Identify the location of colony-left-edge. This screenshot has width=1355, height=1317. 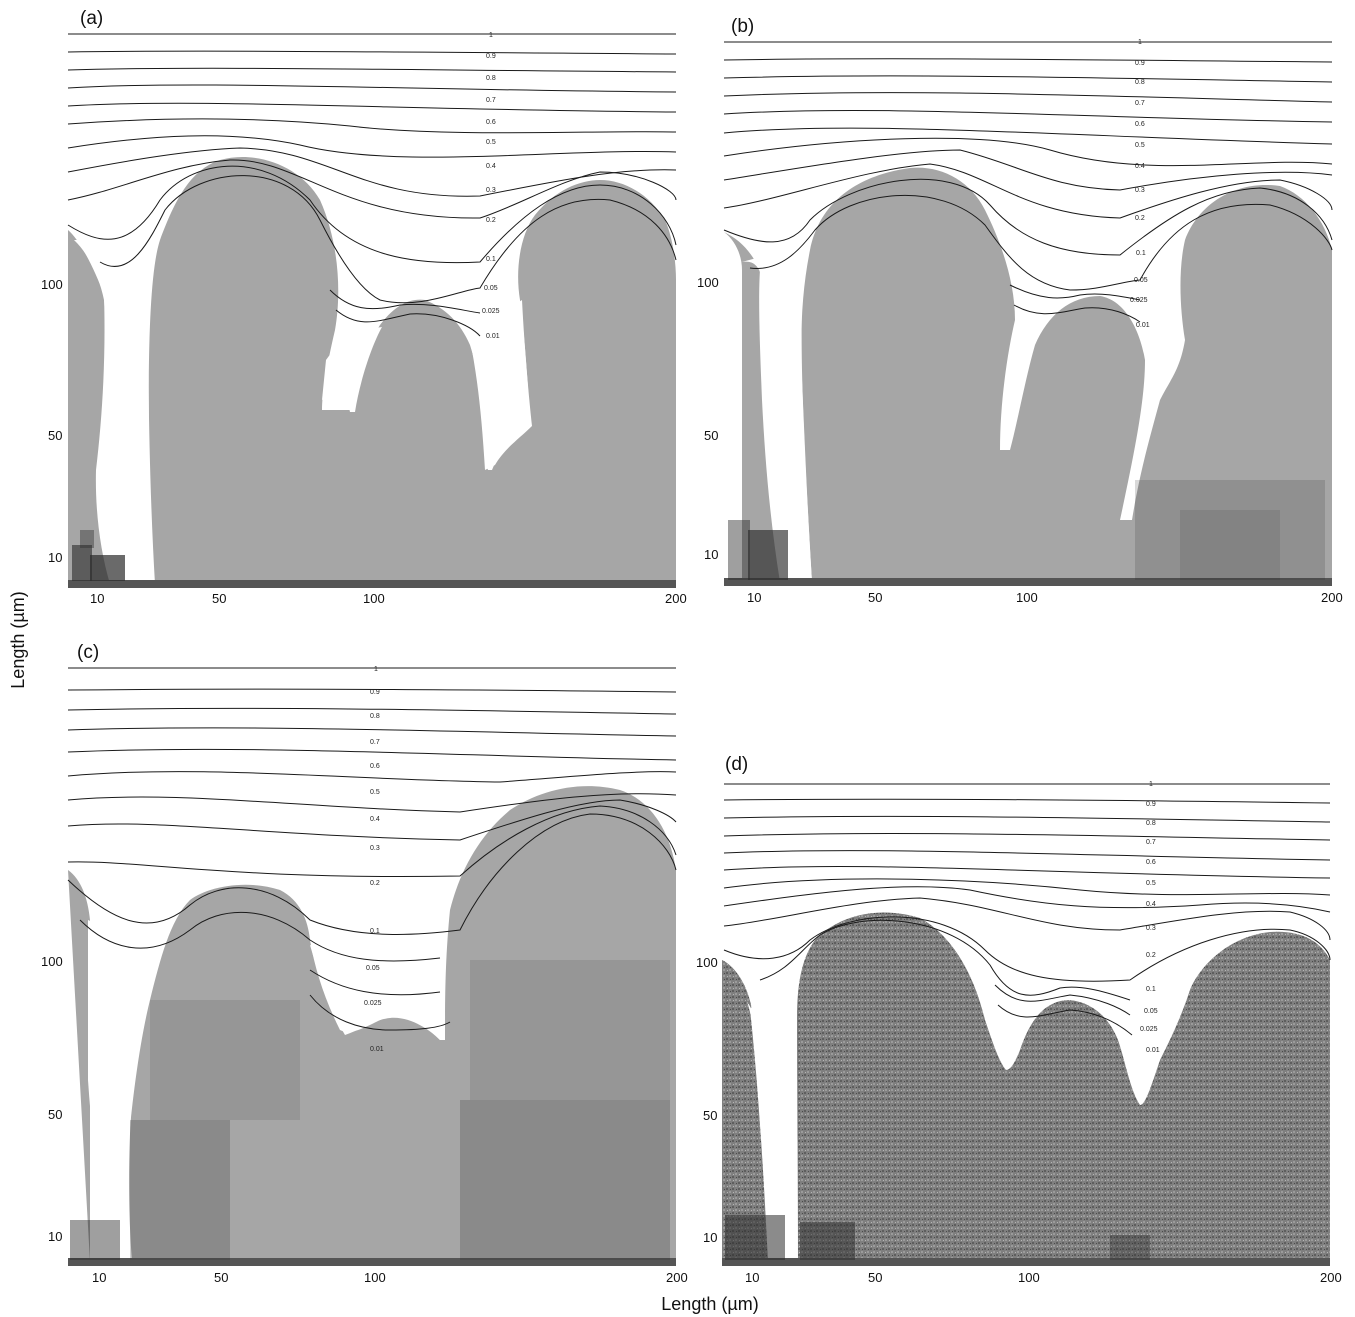
(744, 1111).